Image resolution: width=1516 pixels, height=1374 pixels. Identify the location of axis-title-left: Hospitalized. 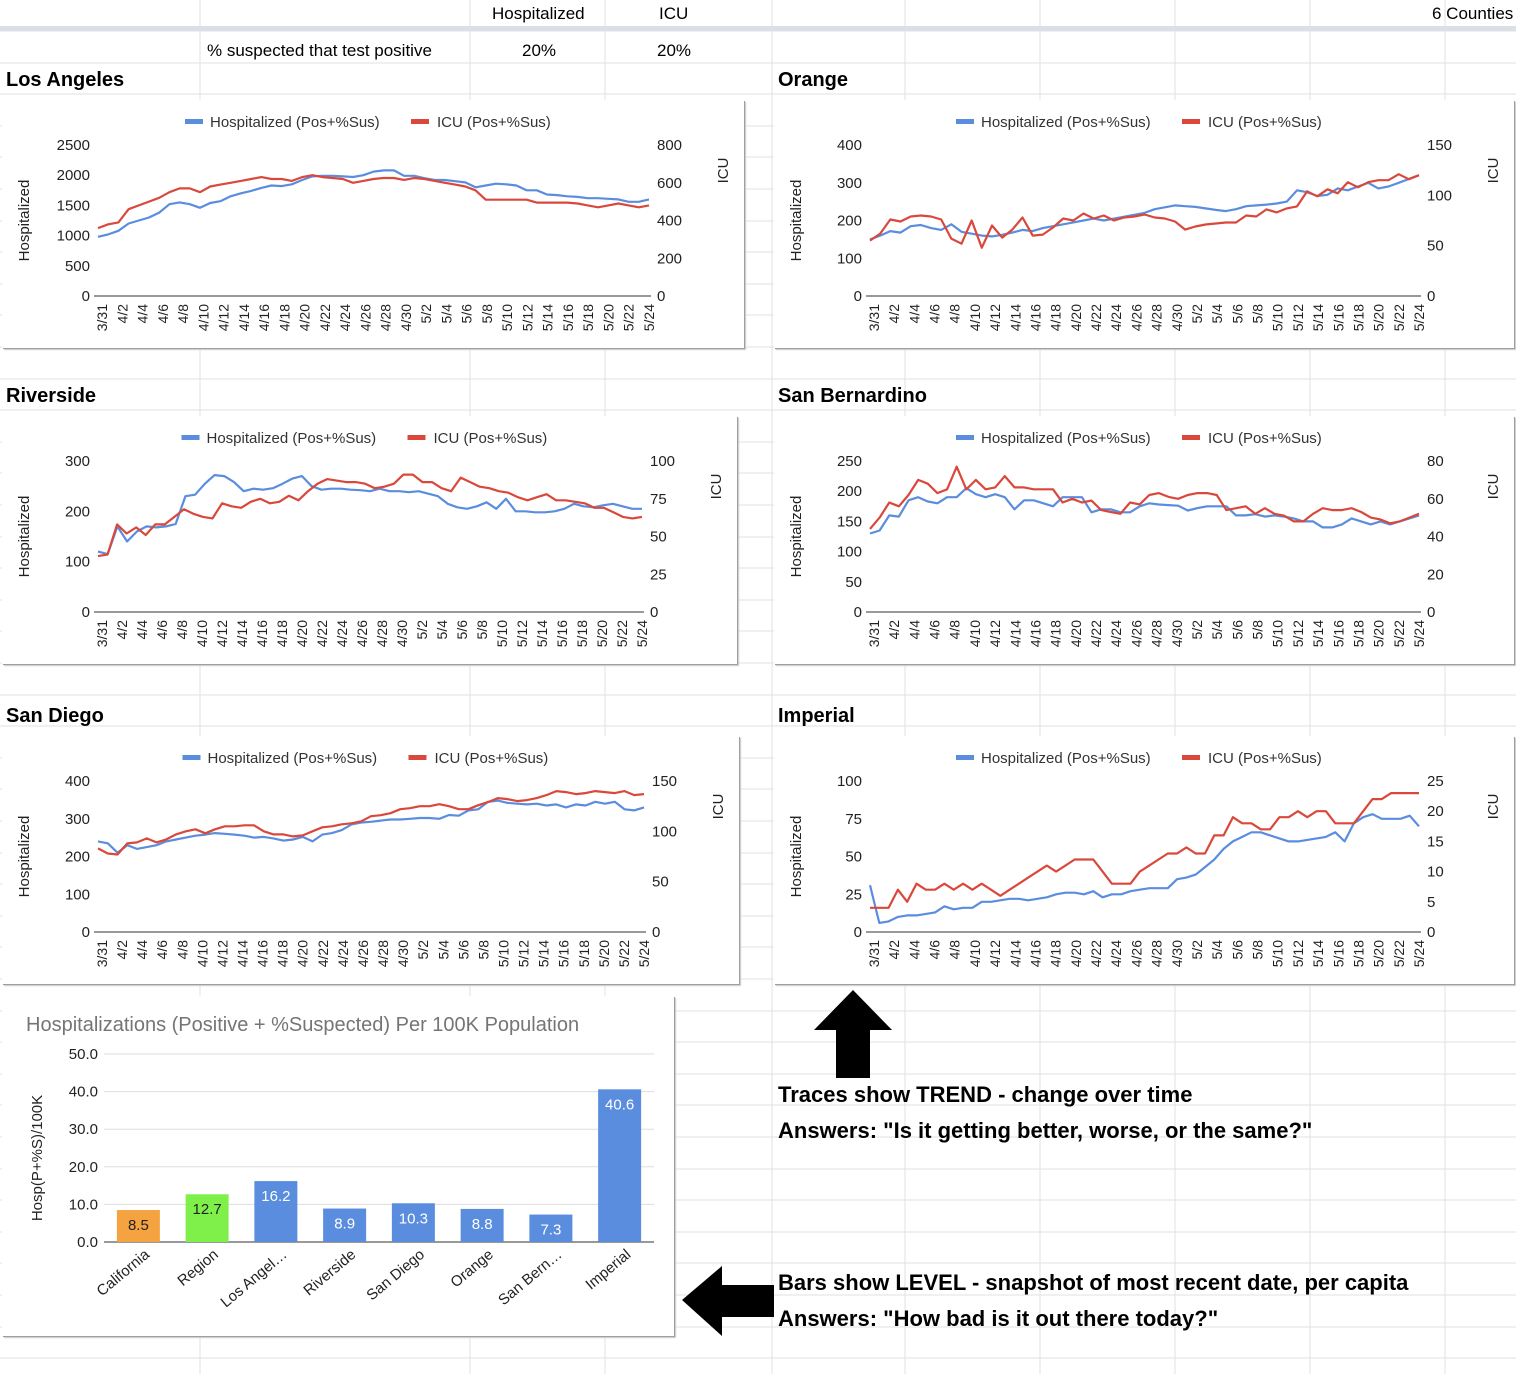
(796, 221).